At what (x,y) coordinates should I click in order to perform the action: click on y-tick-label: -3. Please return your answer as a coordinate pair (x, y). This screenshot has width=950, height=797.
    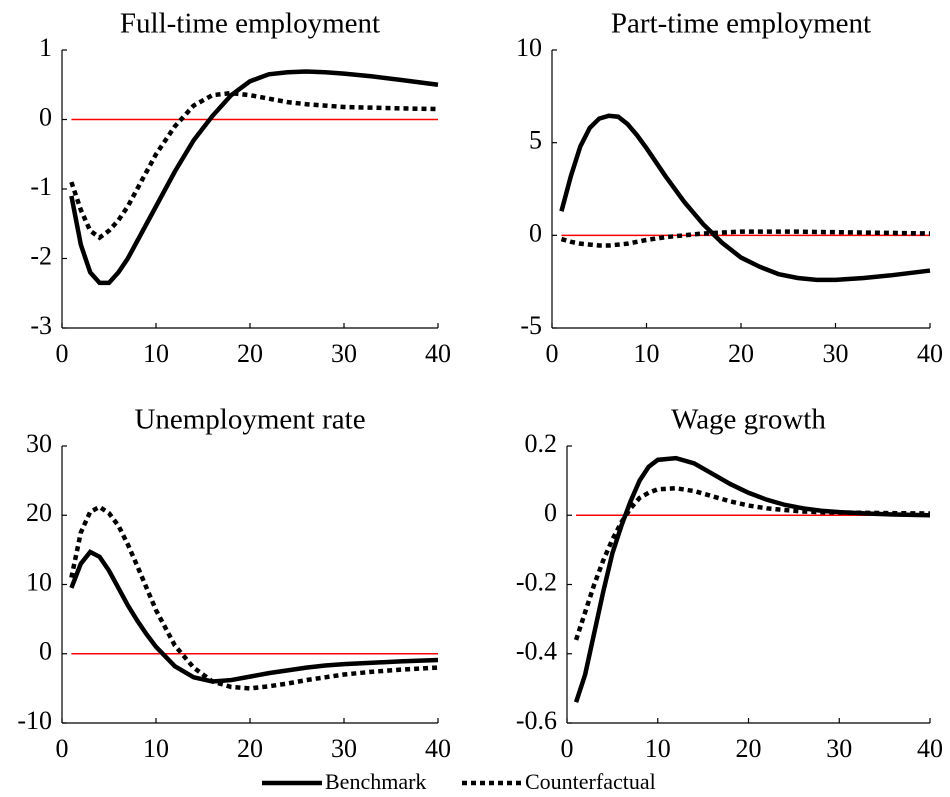
    Looking at the image, I should click on (41, 325).